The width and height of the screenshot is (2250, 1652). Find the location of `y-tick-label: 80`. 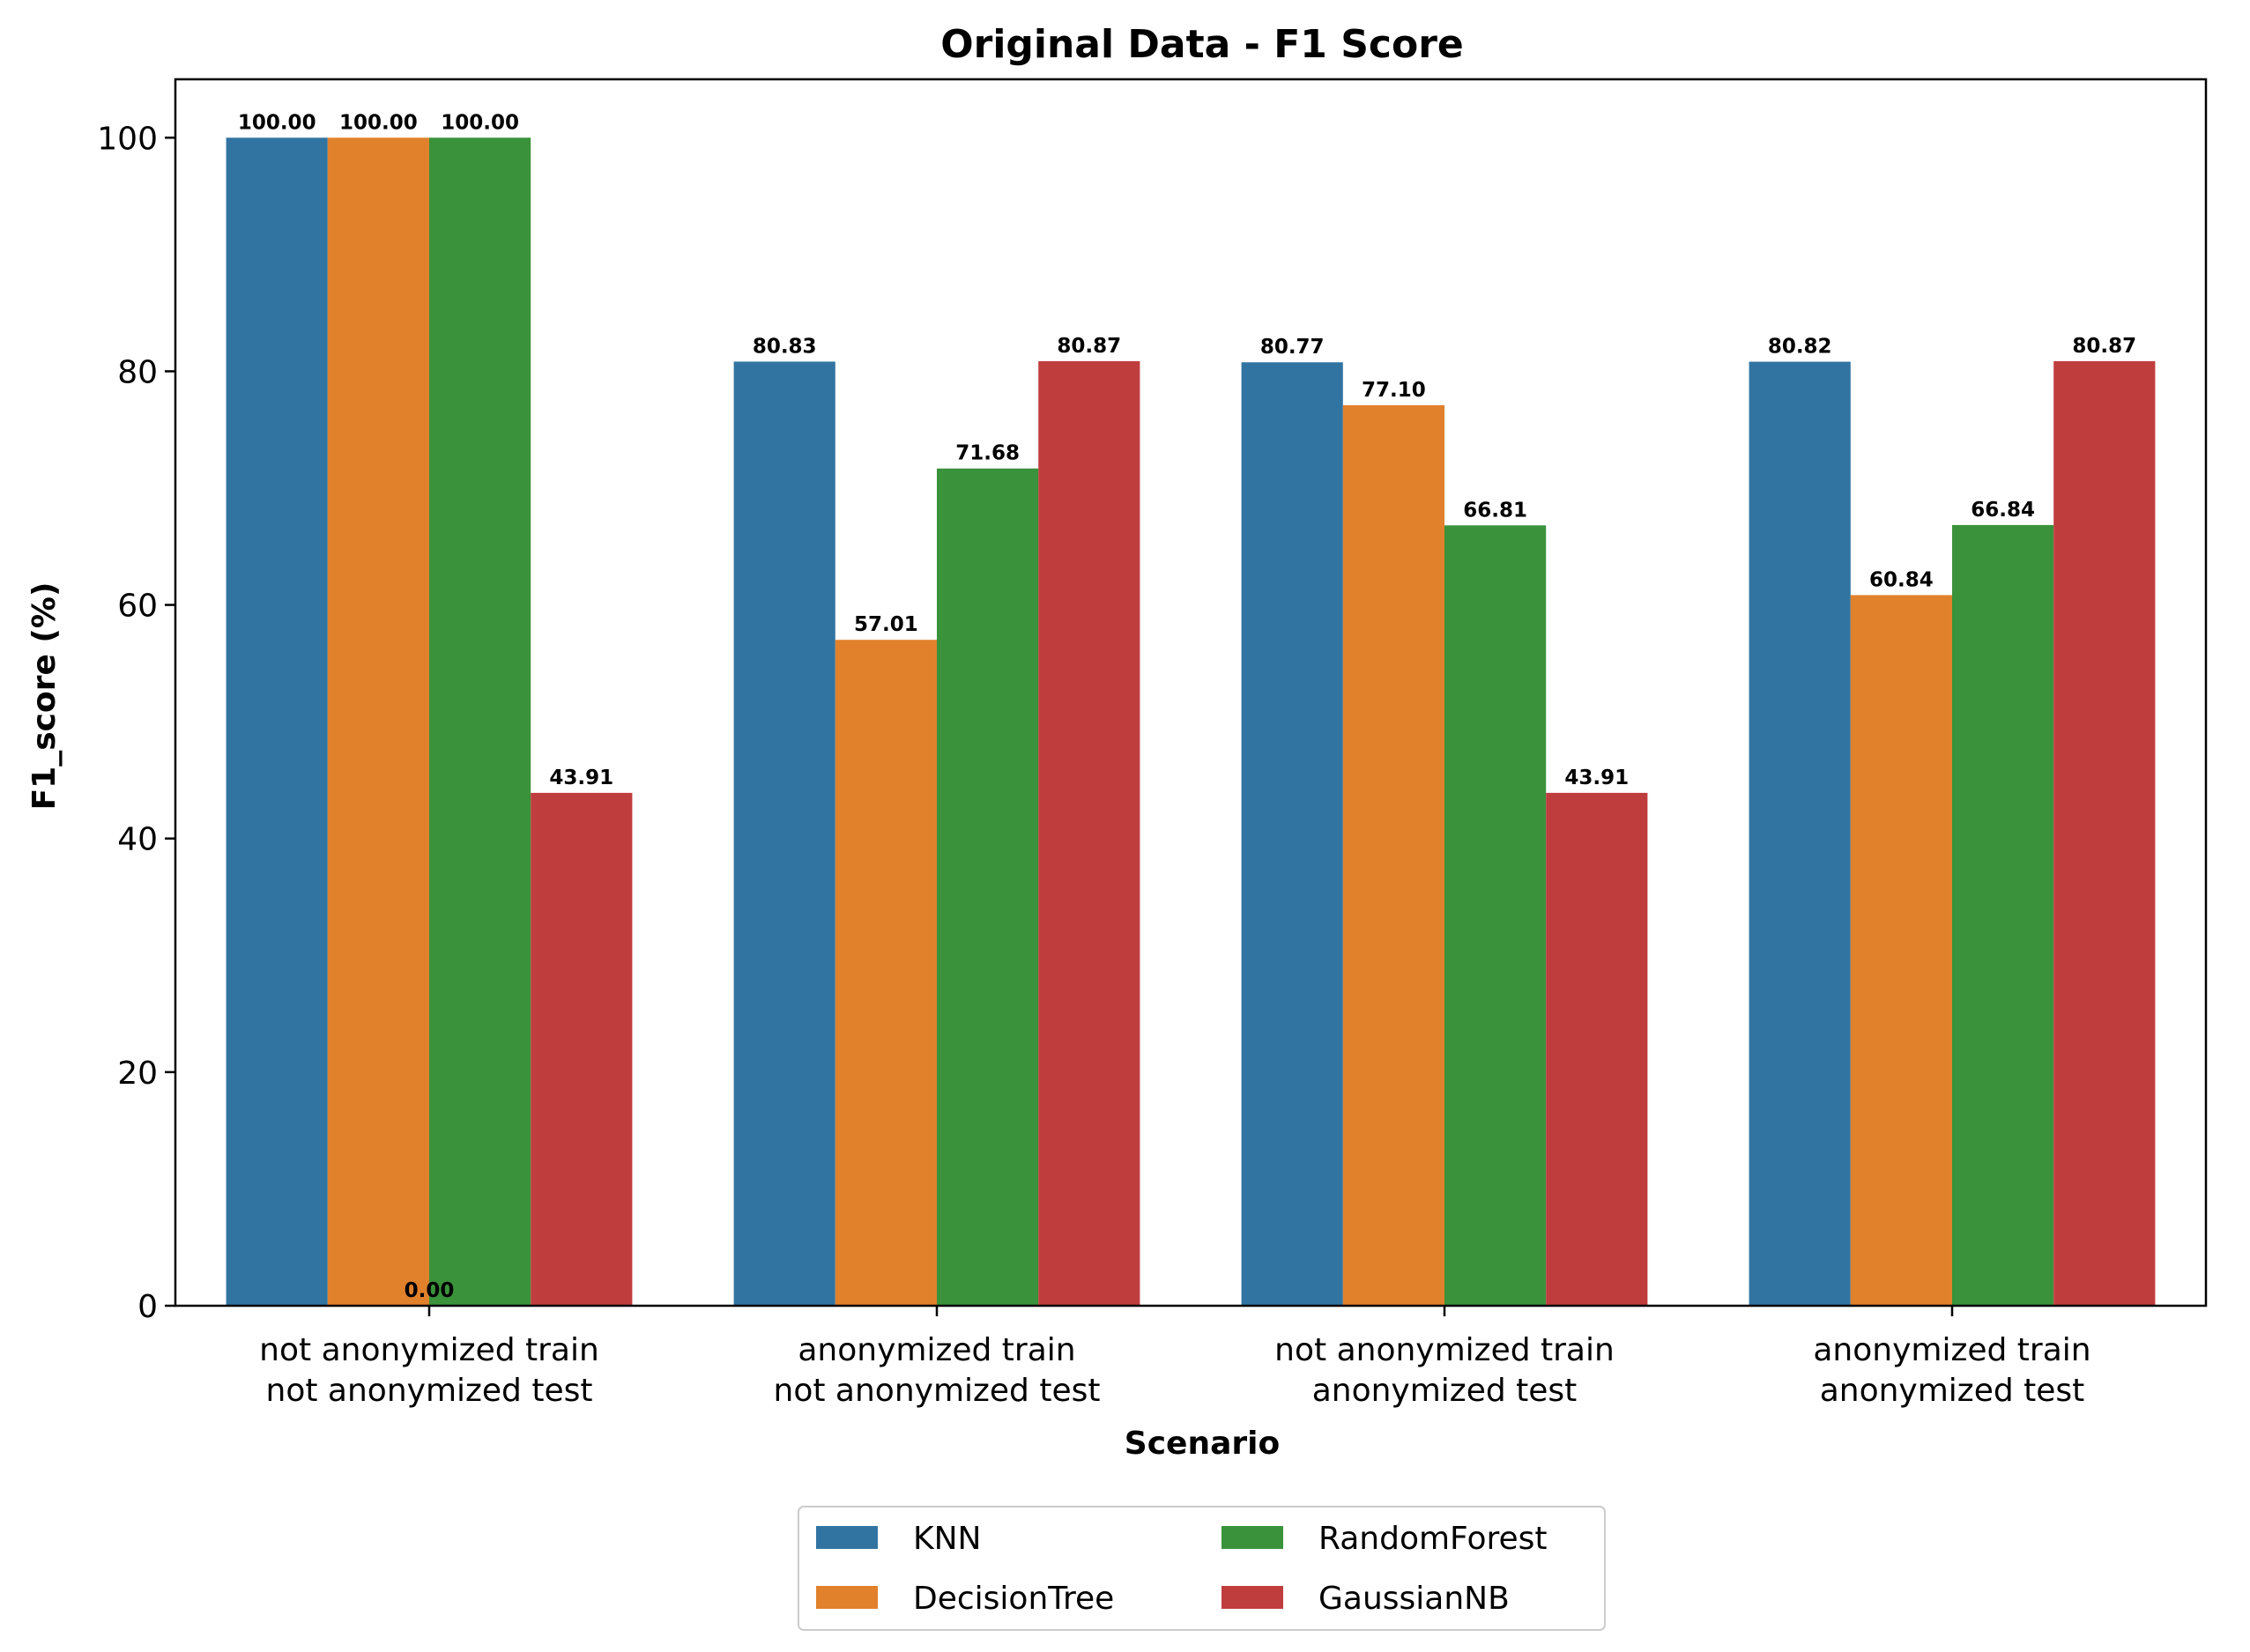

y-tick-label: 80 is located at coordinates (137, 372).